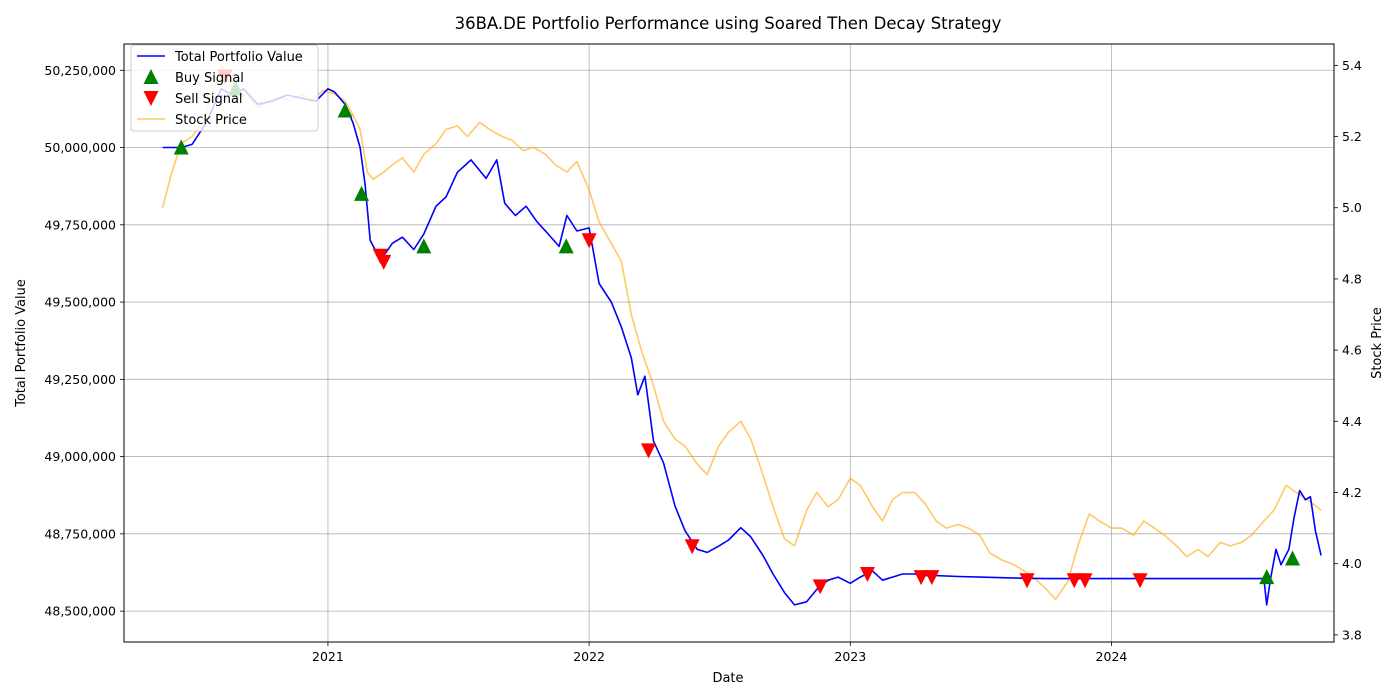 This screenshot has height=700, width=1400. Describe the element at coordinates (80, 302) in the screenshot. I see `y-tick-label: 49,500,000` at that location.